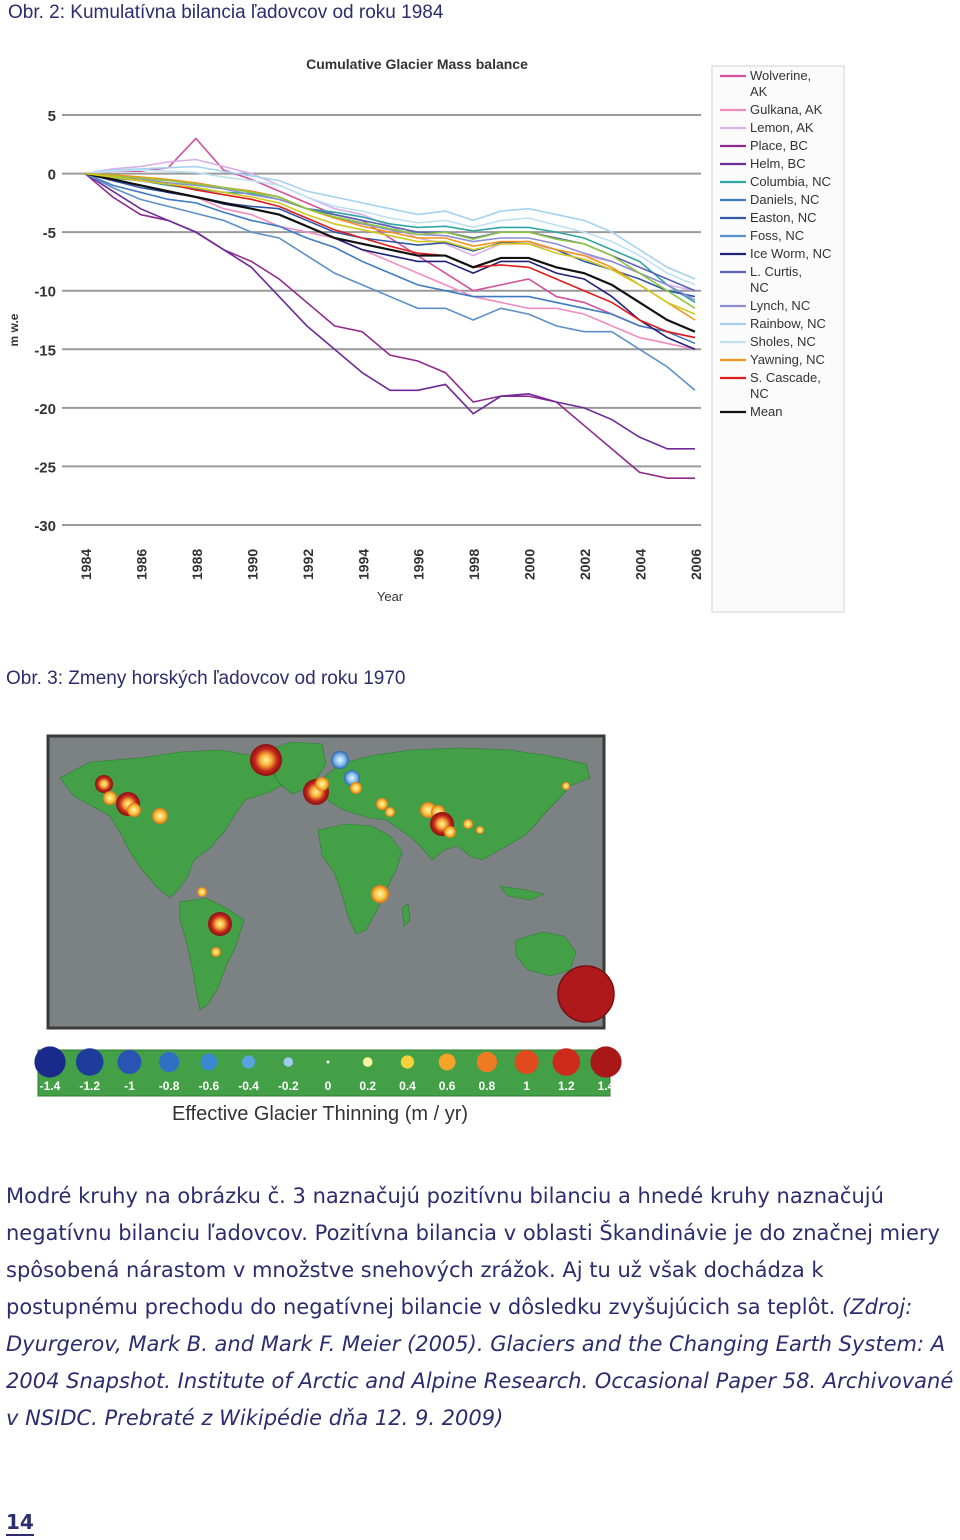 The width and height of the screenshot is (960, 1540). Describe the element at coordinates (328, 1086) in the screenshot. I see `colorbar-tick-label: 0` at that location.